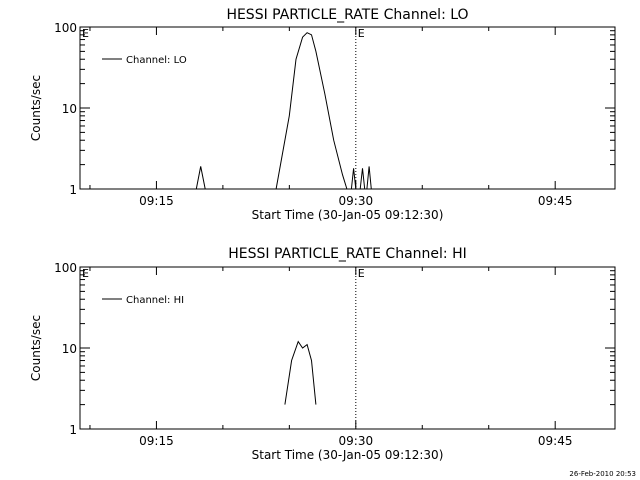 Image resolution: width=640 pixels, height=480 pixels. What do you see at coordinates (156, 60) in the screenshot?
I see `legend-label: Channel: LO` at bounding box center [156, 60].